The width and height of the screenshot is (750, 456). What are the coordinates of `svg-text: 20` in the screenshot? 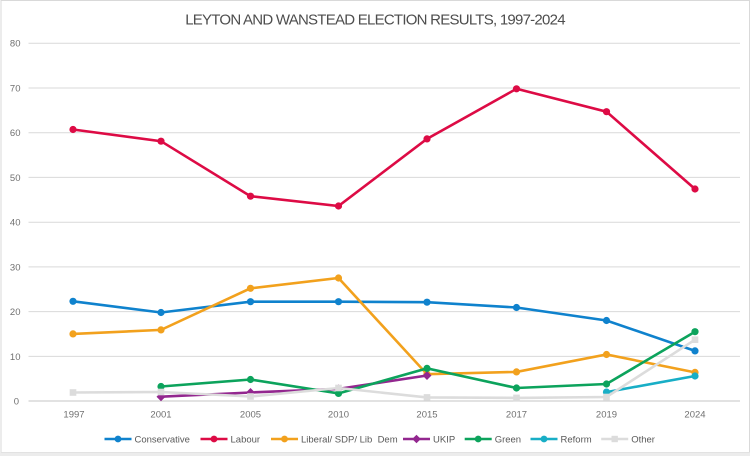 It's located at (15, 312).